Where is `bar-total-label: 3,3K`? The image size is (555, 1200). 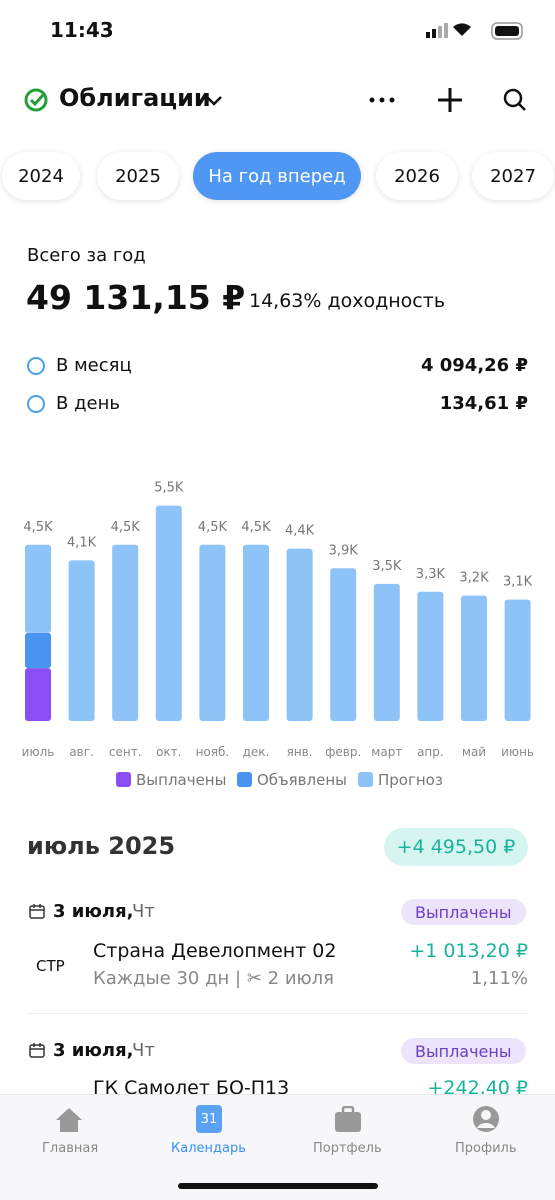 bar-total-label: 3,3K is located at coordinates (431, 574).